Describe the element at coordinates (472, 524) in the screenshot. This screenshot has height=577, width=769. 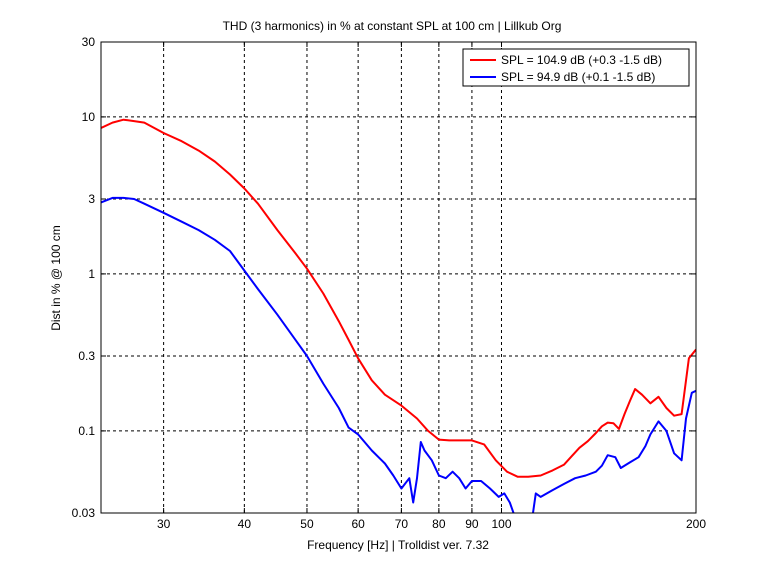
I see `x-tick-label: 90` at that location.